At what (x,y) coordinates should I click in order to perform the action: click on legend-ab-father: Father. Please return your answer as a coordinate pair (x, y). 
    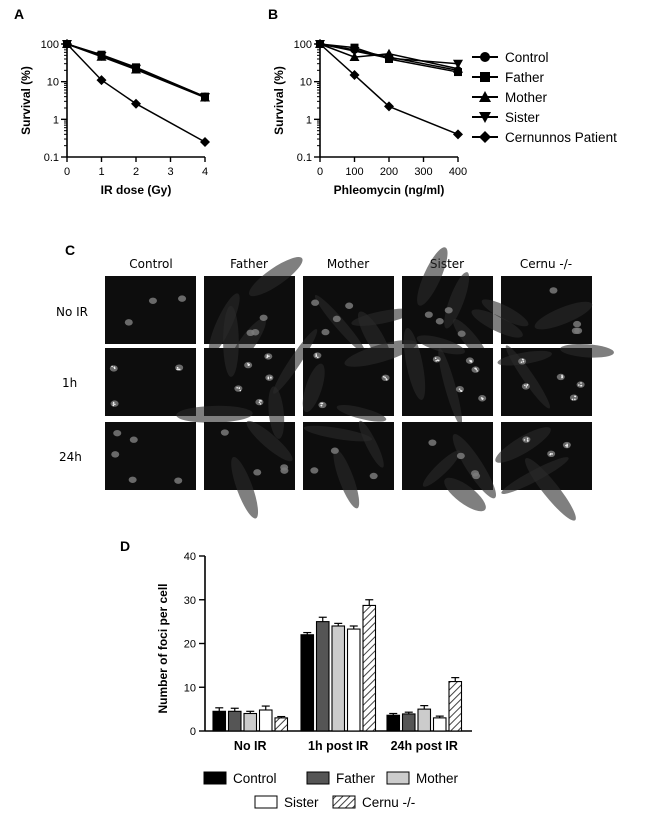
    Looking at the image, I should click on (508, 77).